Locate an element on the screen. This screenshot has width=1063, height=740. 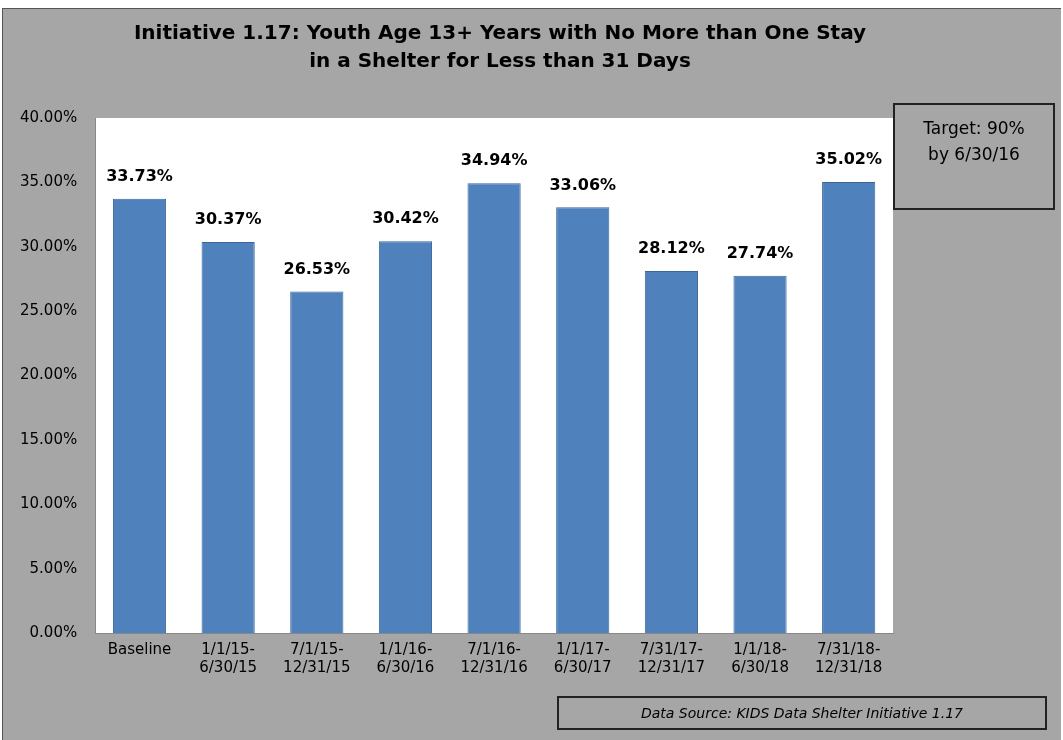
y-tick-label: 15.00% is located at coordinates (48, 438).